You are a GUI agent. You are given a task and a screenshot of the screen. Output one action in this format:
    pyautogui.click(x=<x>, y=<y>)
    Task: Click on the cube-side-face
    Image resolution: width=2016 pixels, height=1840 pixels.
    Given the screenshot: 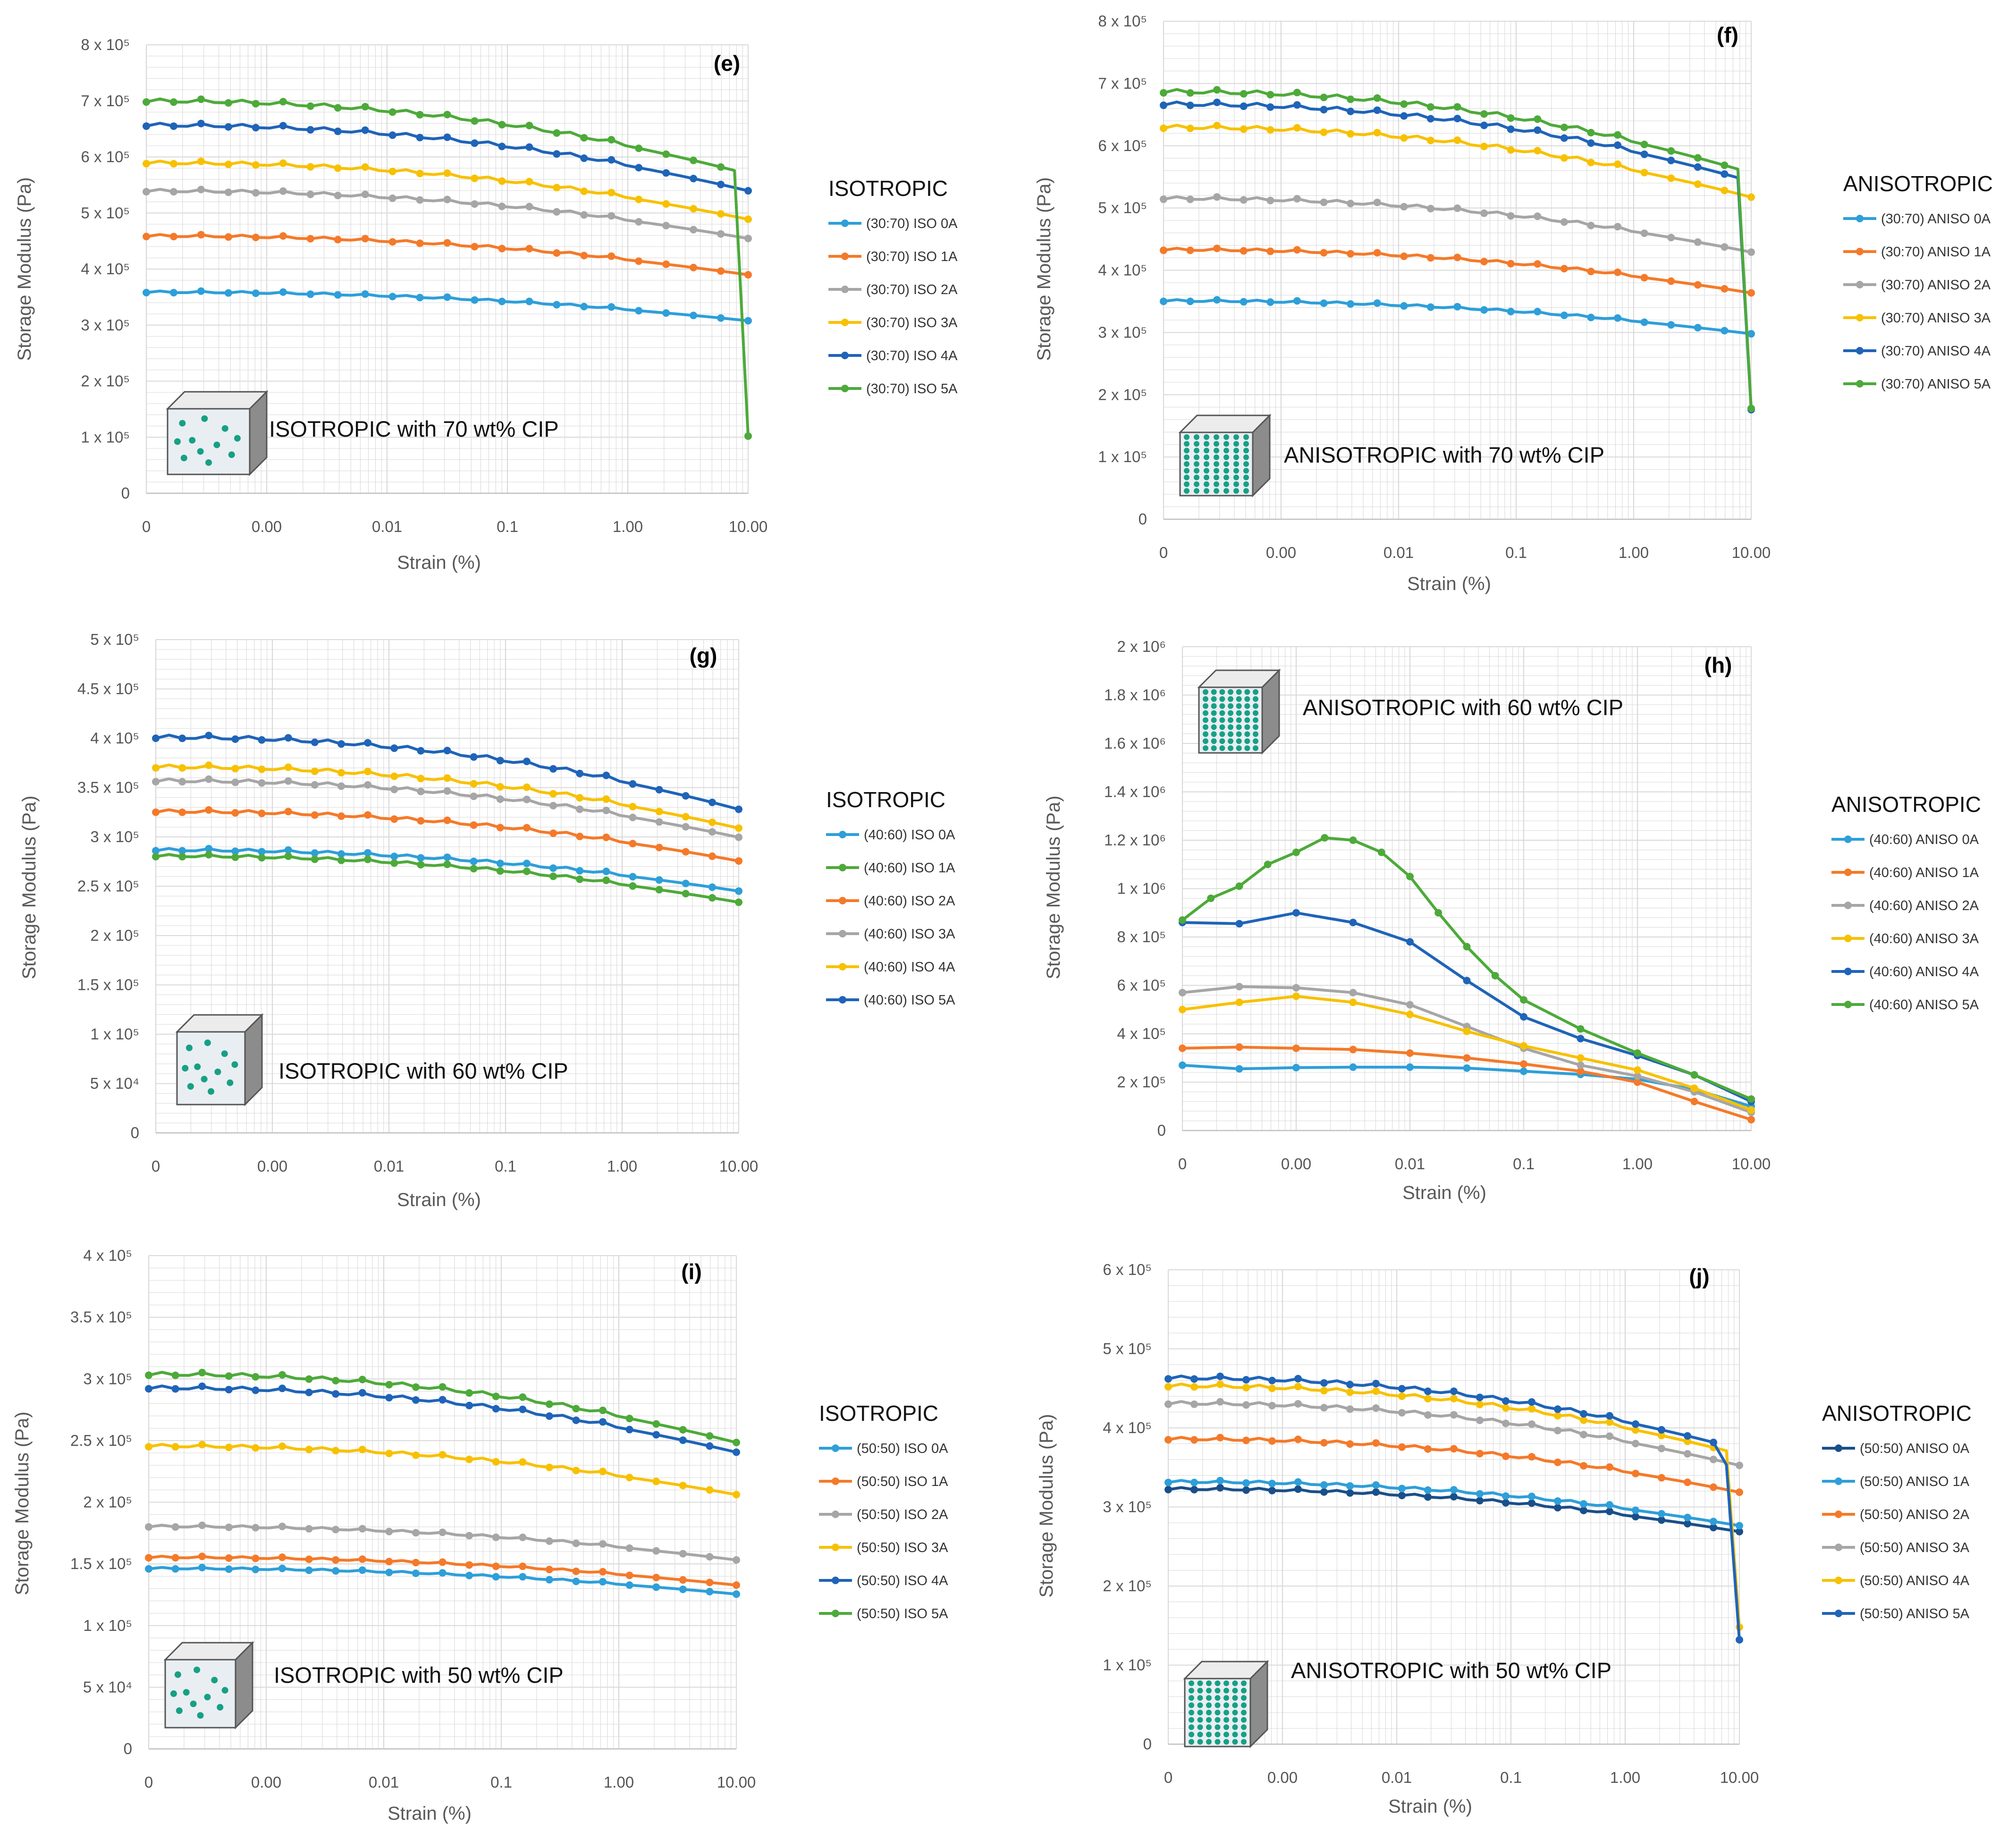 What is the action you would take?
    pyautogui.click(x=254, y=1059)
    